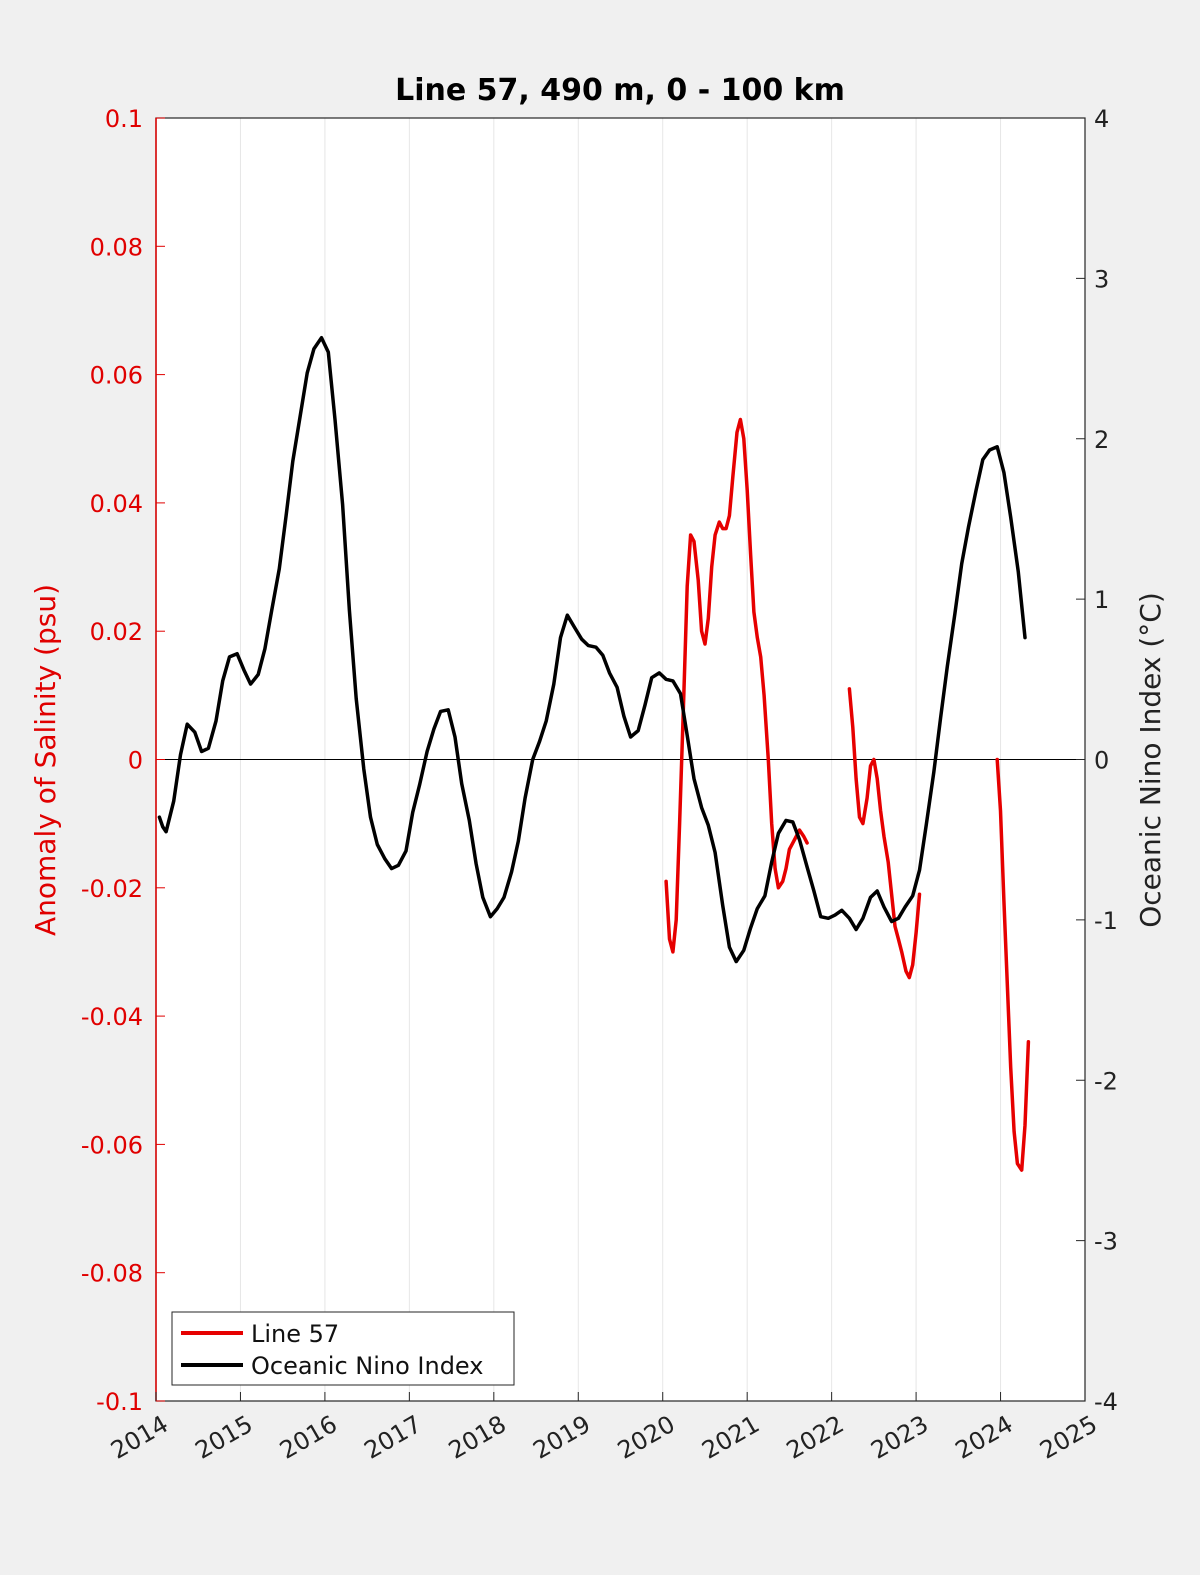 The height and width of the screenshot is (1575, 1200). Describe the element at coordinates (392, 1437) in the screenshot. I see `x-tick-label: 2017` at that location.